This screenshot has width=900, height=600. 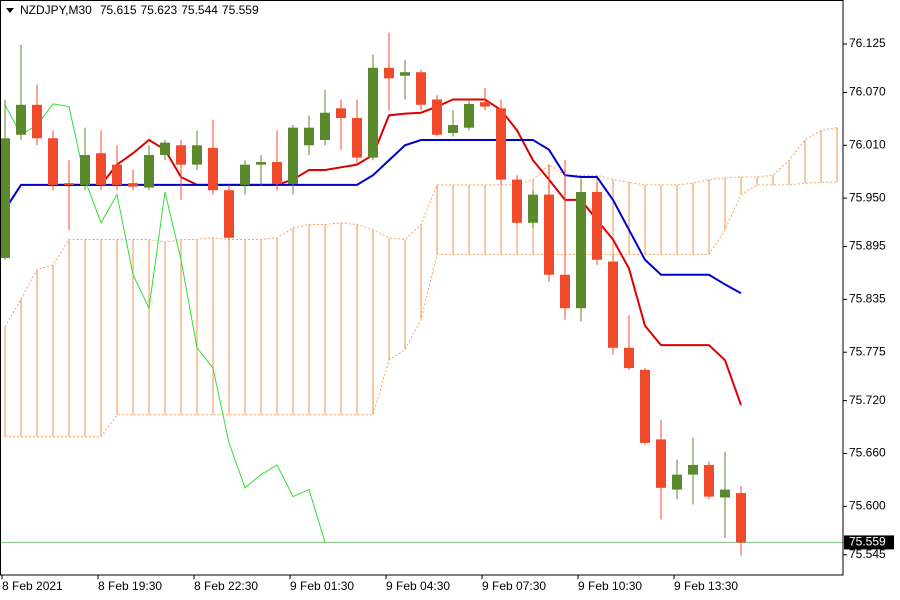 What do you see at coordinates (418, 586) in the screenshot?
I see `x-tick-label: 9 Feb 04:30` at bounding box center [418, 586].